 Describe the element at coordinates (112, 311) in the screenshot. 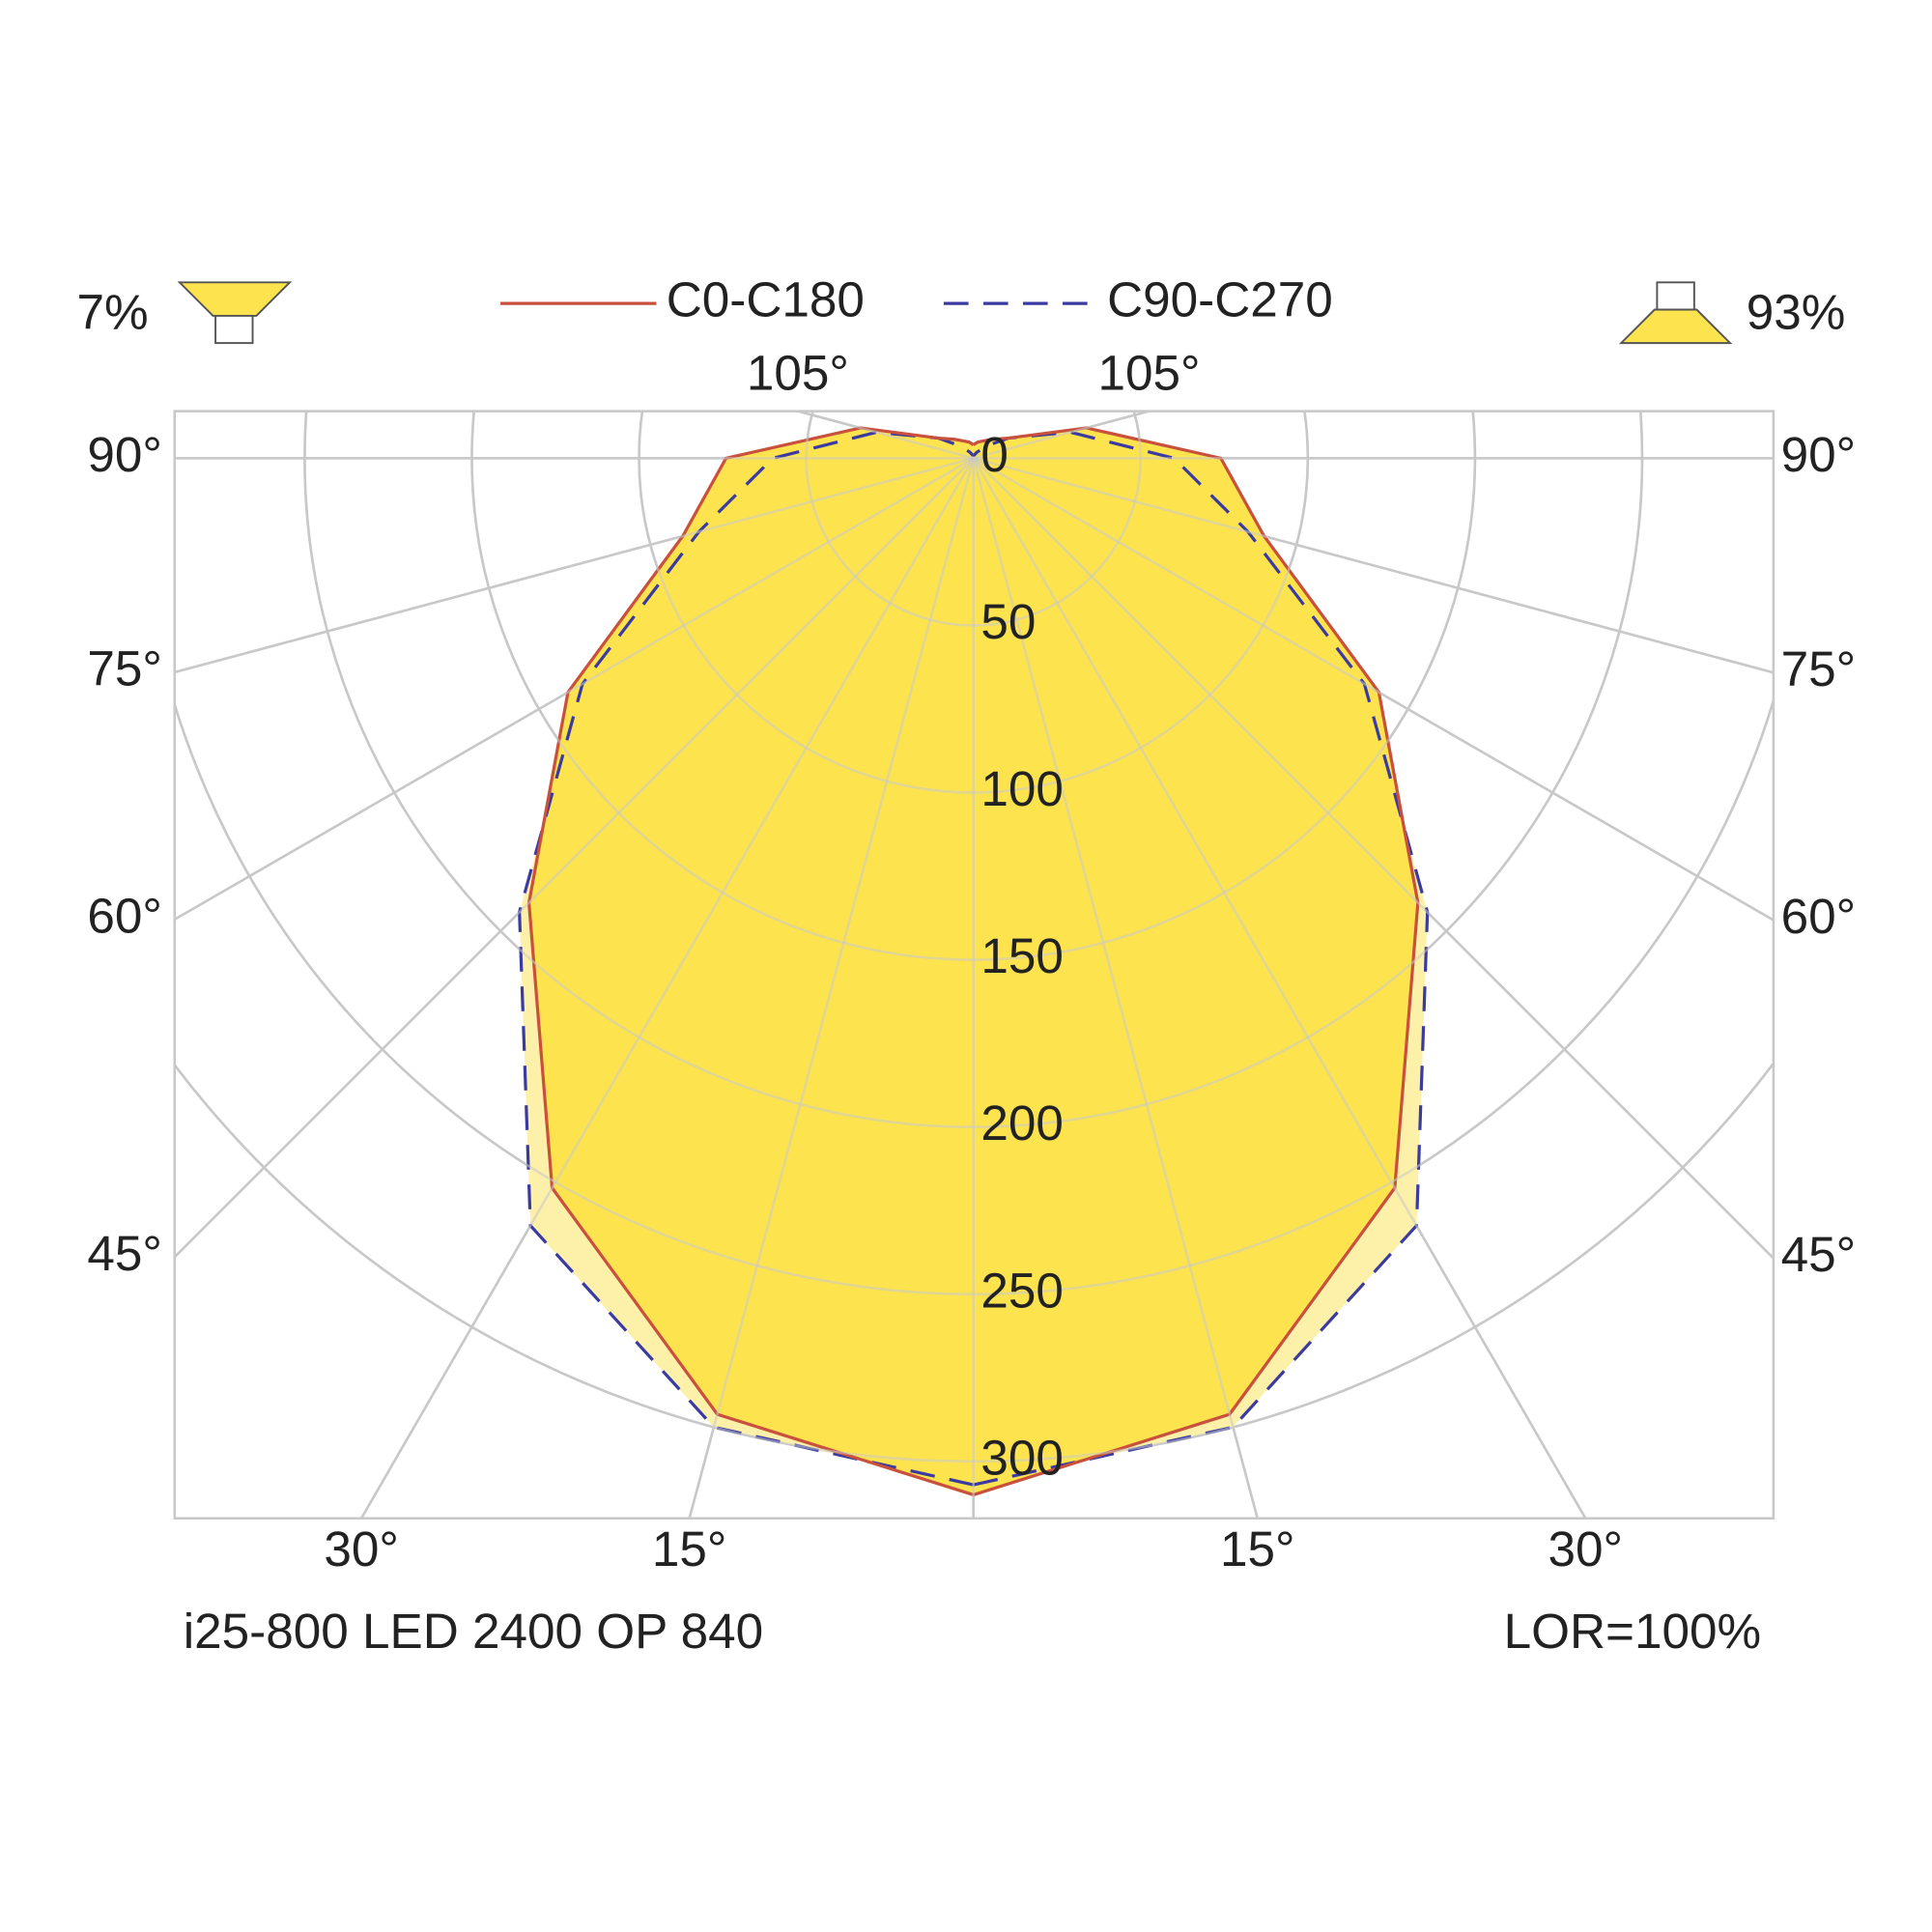

I see `downlight-share: 7%` at that location.